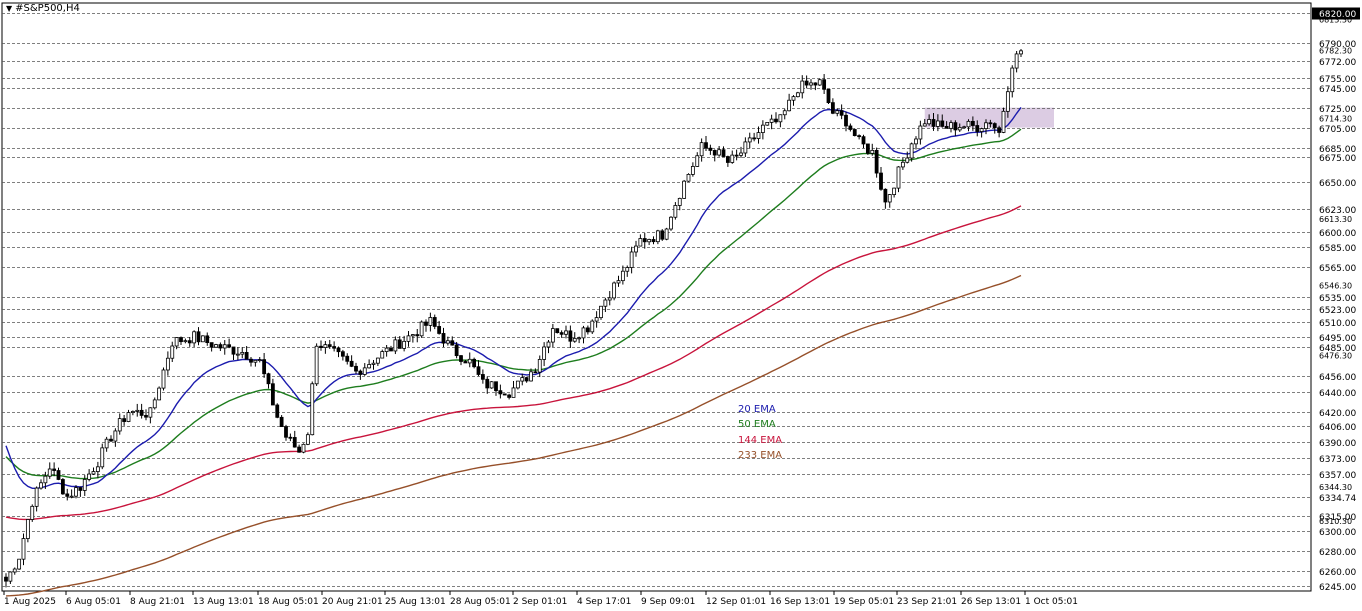 The image size is (1362, 611). I want to click on price-label: 6334.74, so click(1337, 499).